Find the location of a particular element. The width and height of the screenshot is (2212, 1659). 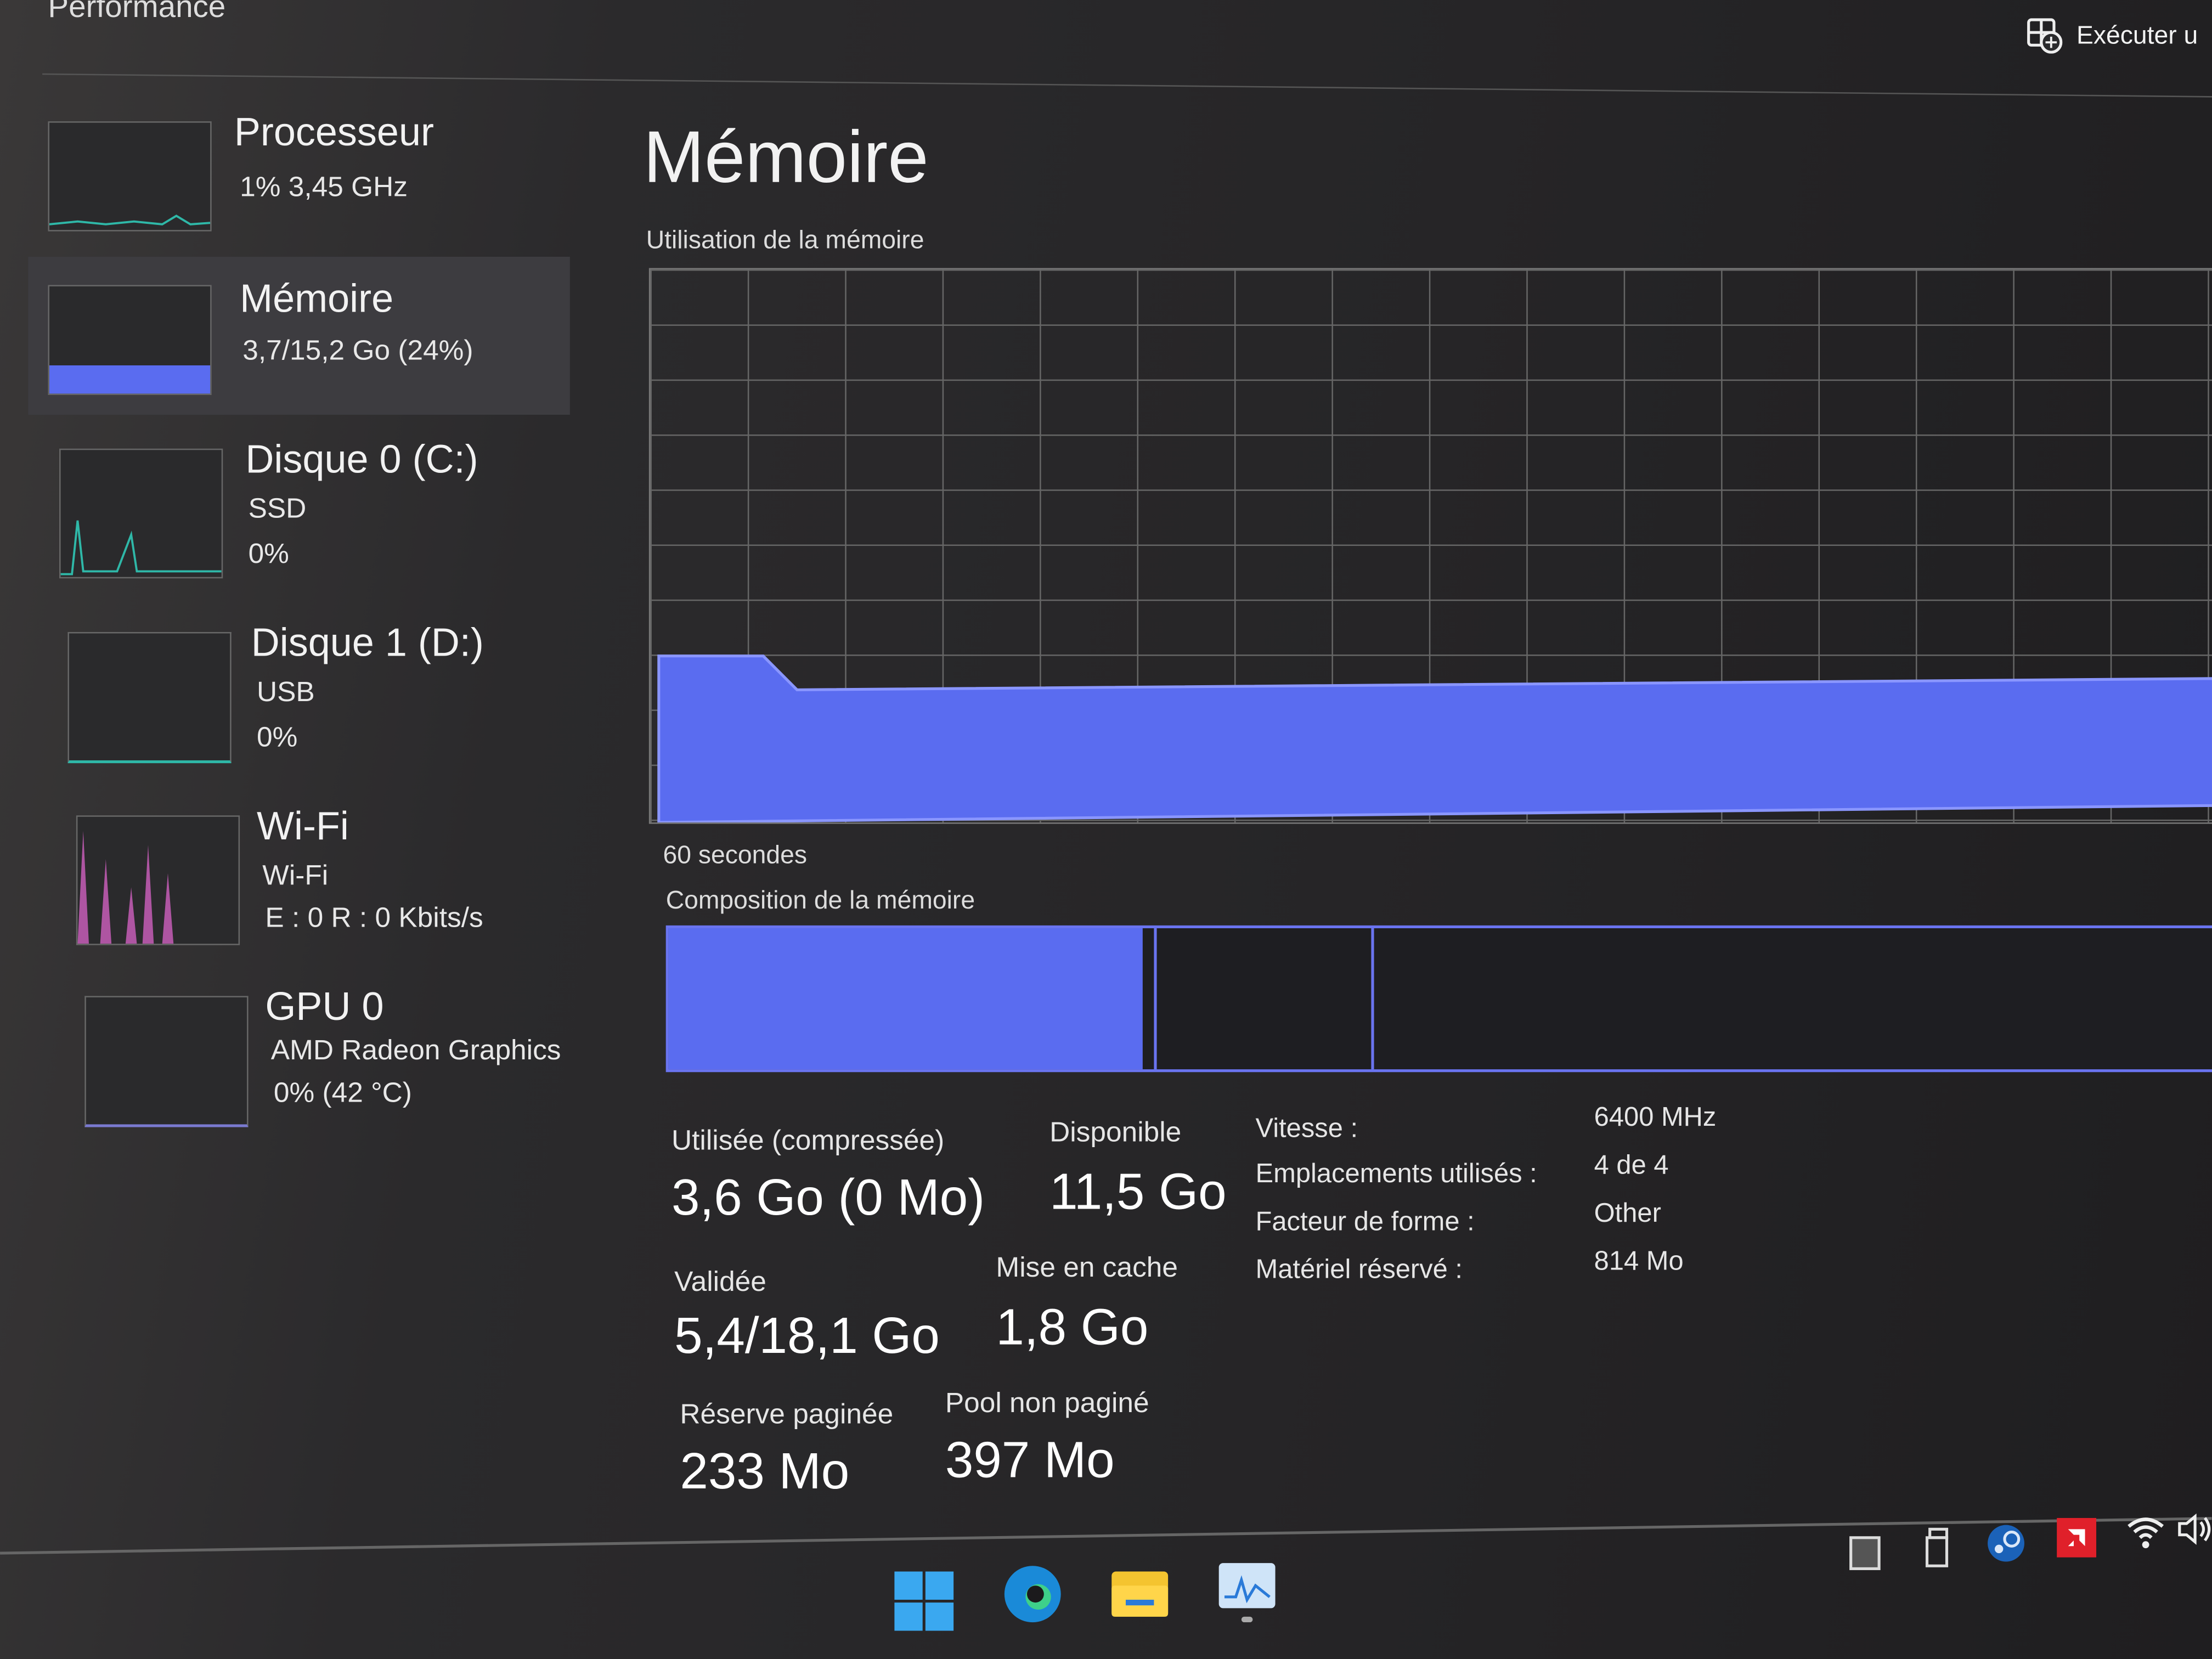

sidebar-sub: Wi-Fi is located at coordinates (295, 876).